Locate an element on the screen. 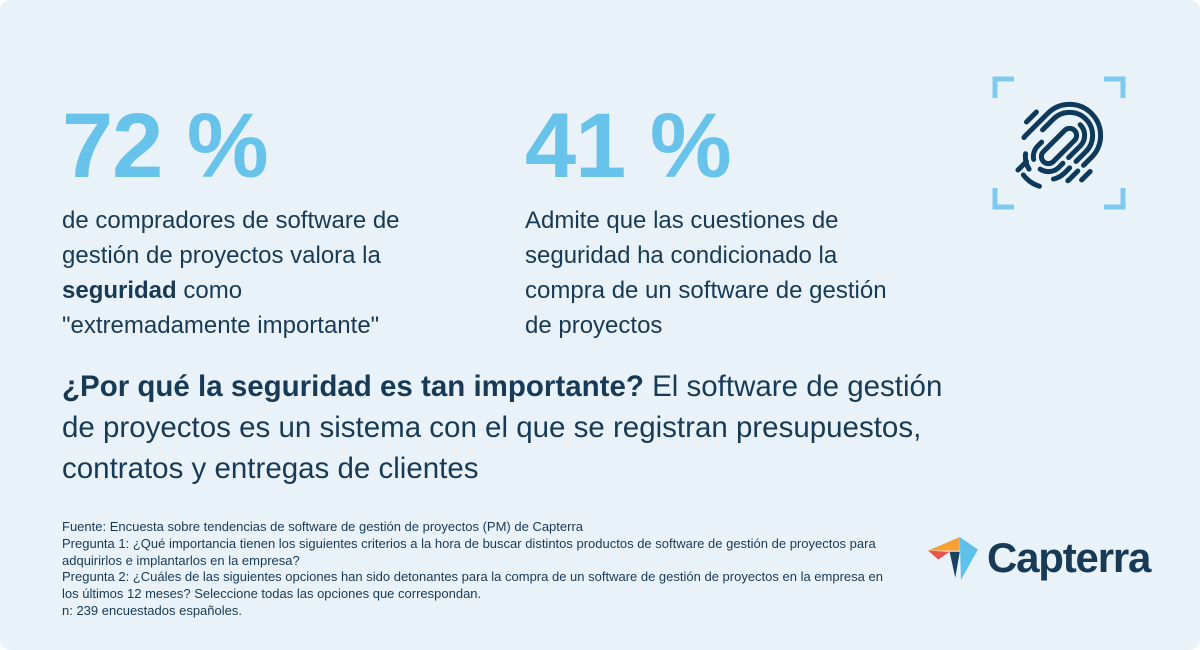  frame-corner-top-right is located at coordinates (1115, 87).